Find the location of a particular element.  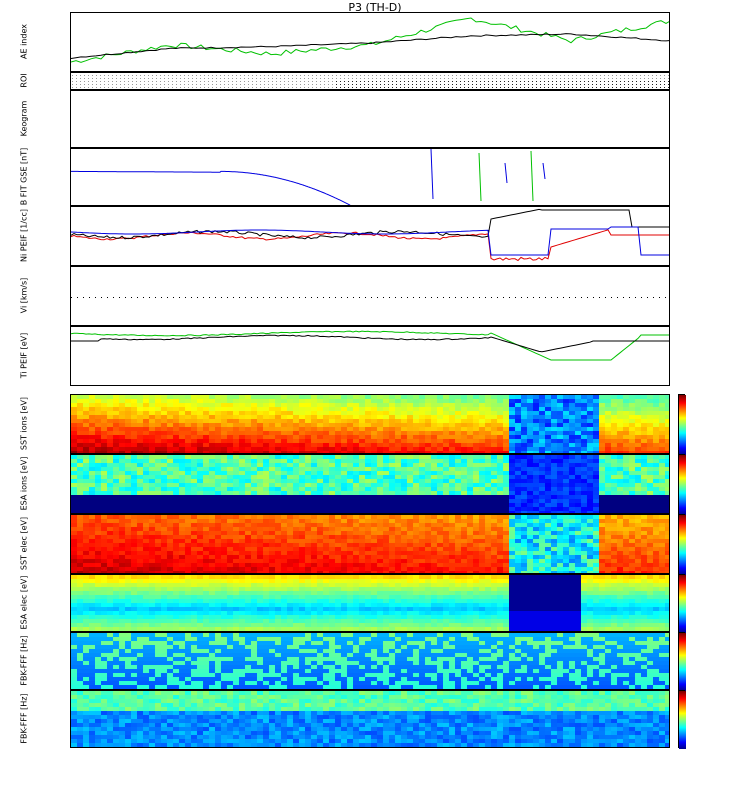

keogram-plot is located at coordinates (370, 119).